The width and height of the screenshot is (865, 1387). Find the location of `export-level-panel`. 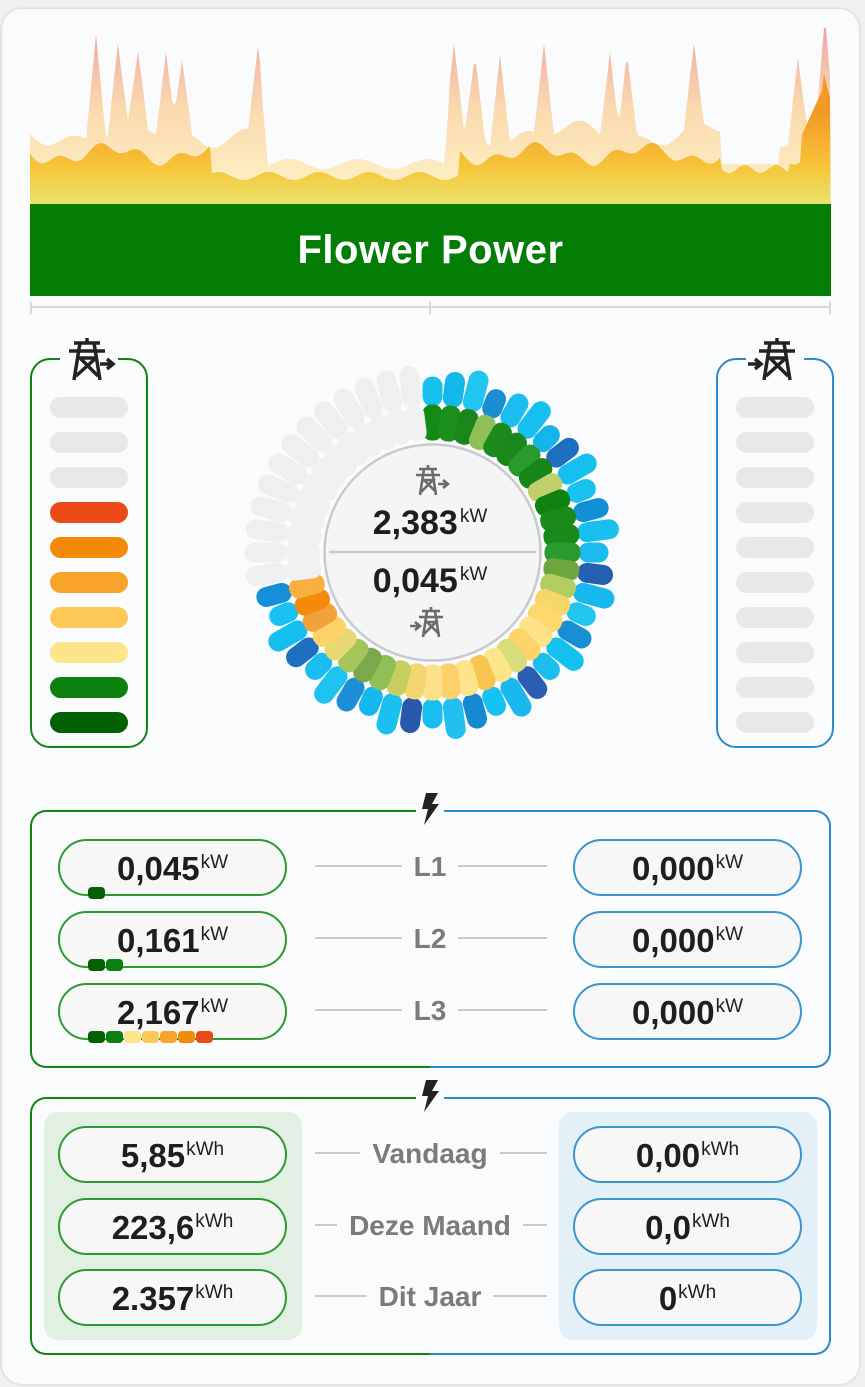

export-level-panel is located at coordinates (775, 541).